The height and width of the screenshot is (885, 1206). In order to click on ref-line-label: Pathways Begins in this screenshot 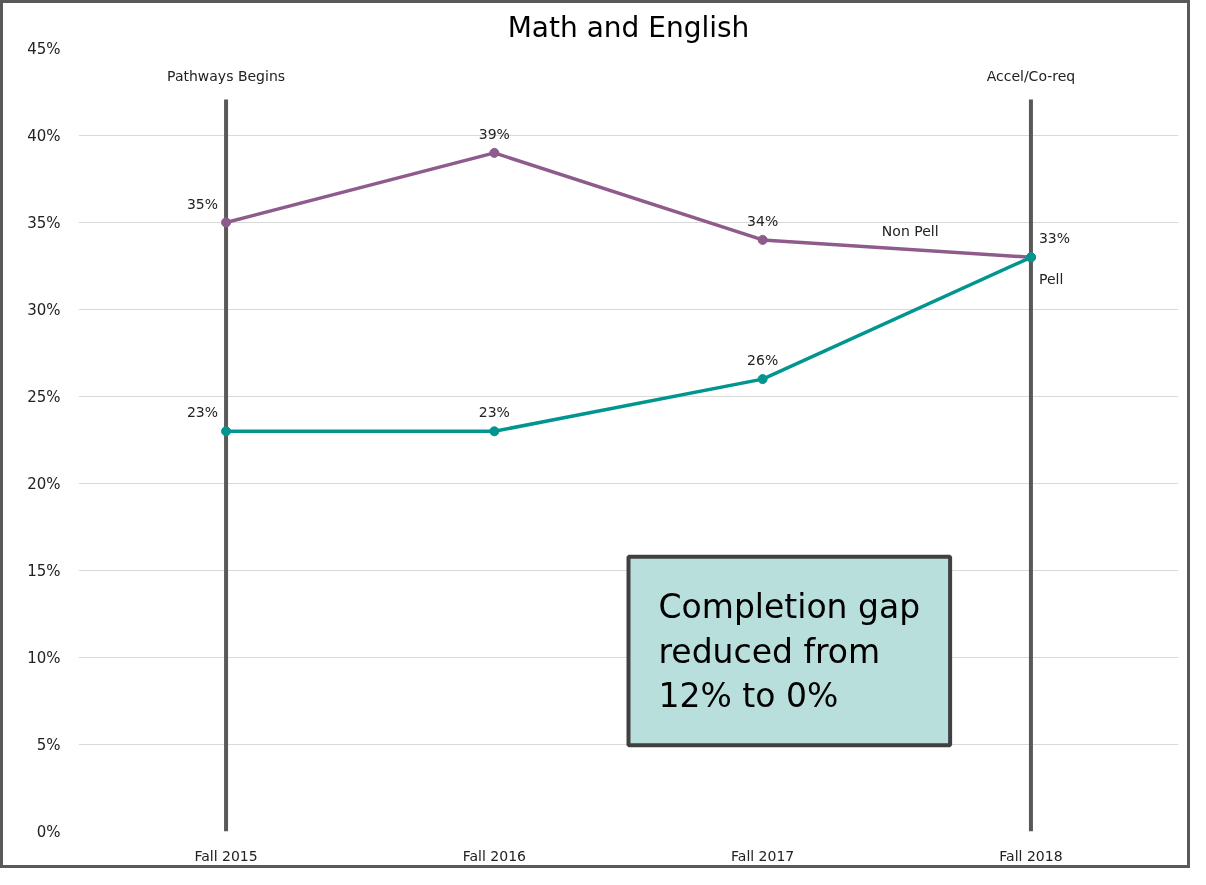, I will do `click(226, 75)`.